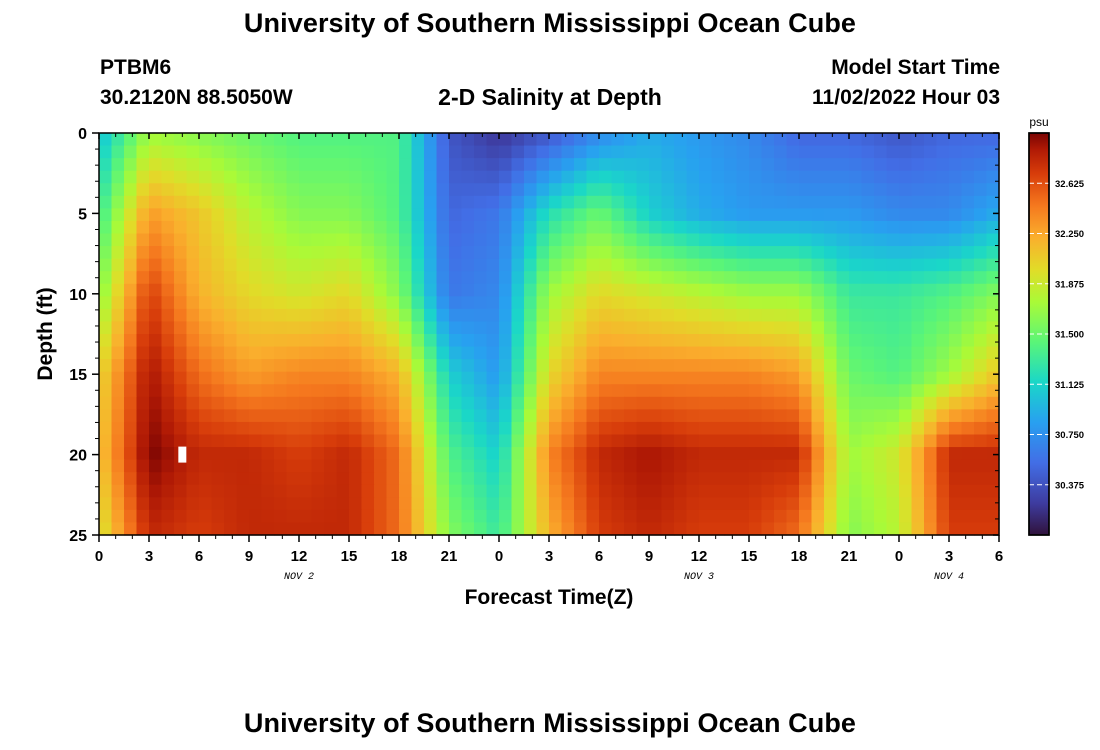 The width and height of the screenshot is (1100, 750). What do you see at coordinates (349, 556) in the screenshot?
I see `x-tick-label: 15` at bounding box center [349, 556].